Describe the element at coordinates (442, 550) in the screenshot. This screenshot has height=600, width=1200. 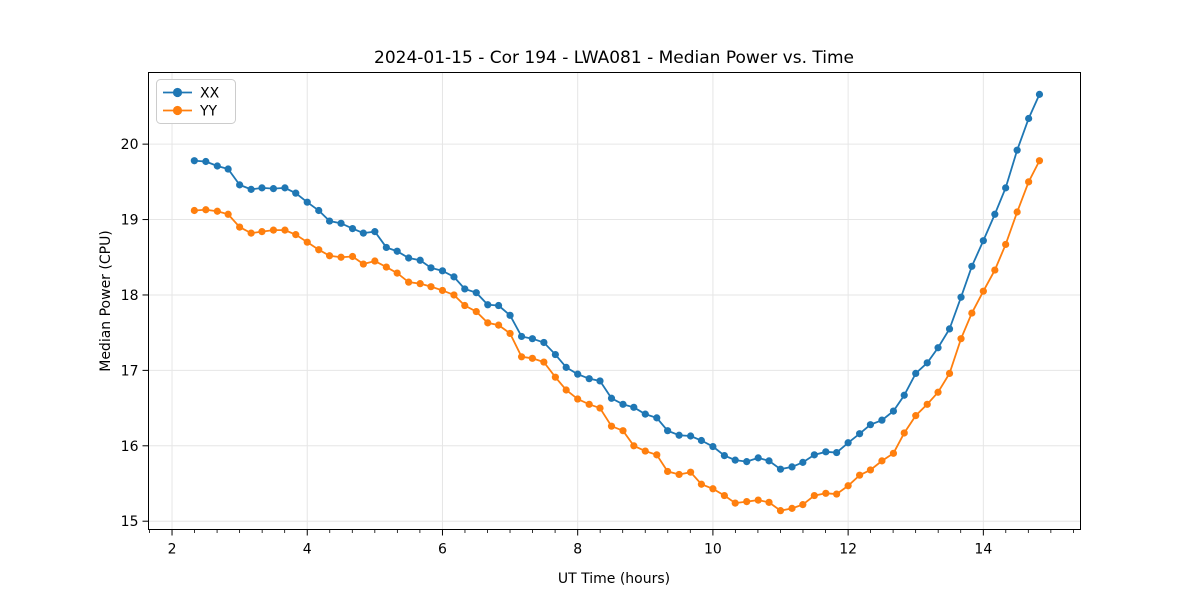
I see `x-tick-label: 6` at that location.